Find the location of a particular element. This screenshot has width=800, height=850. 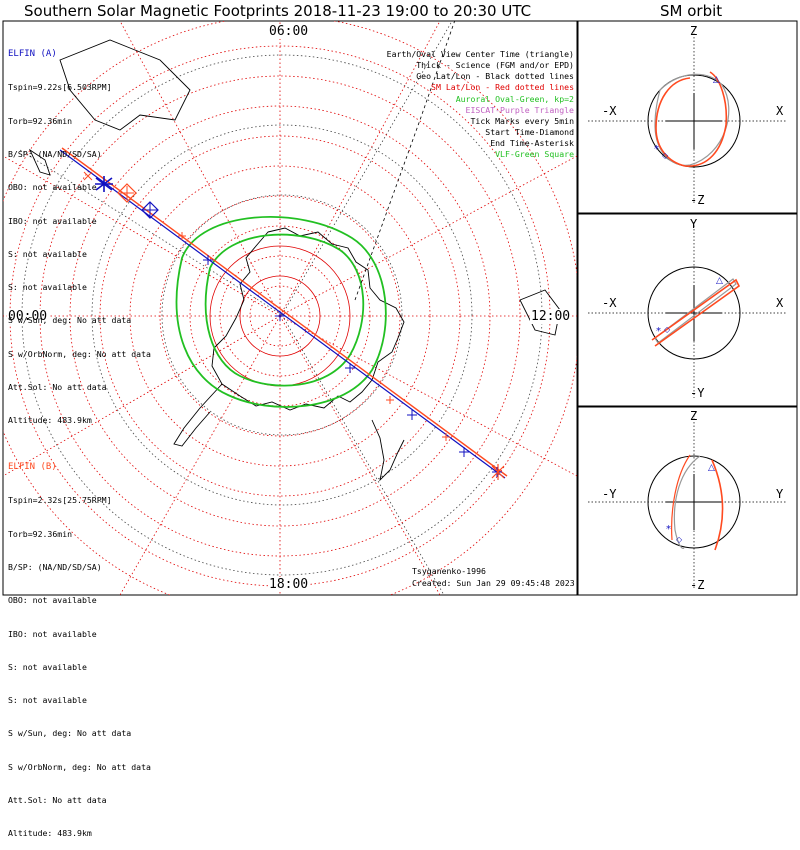

elfin-a-line: Altitude: 483.9km is located at coordinates (50, 420).